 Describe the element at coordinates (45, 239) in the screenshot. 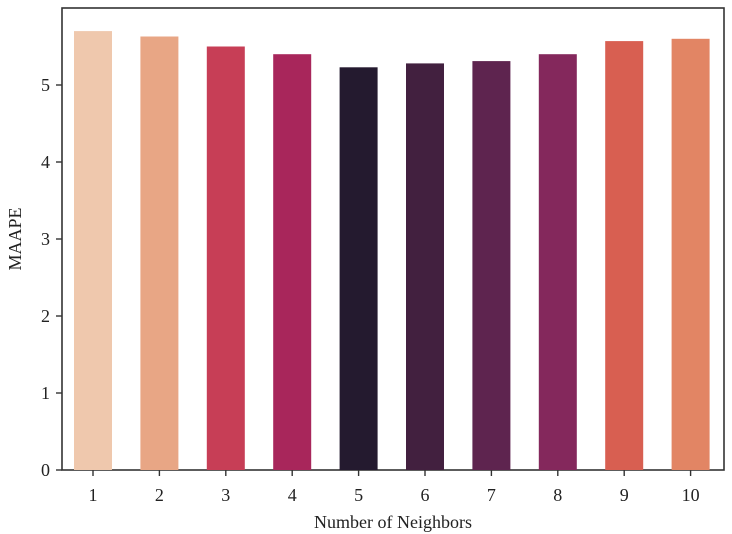

I see `y-tick-label: 3` at that location.